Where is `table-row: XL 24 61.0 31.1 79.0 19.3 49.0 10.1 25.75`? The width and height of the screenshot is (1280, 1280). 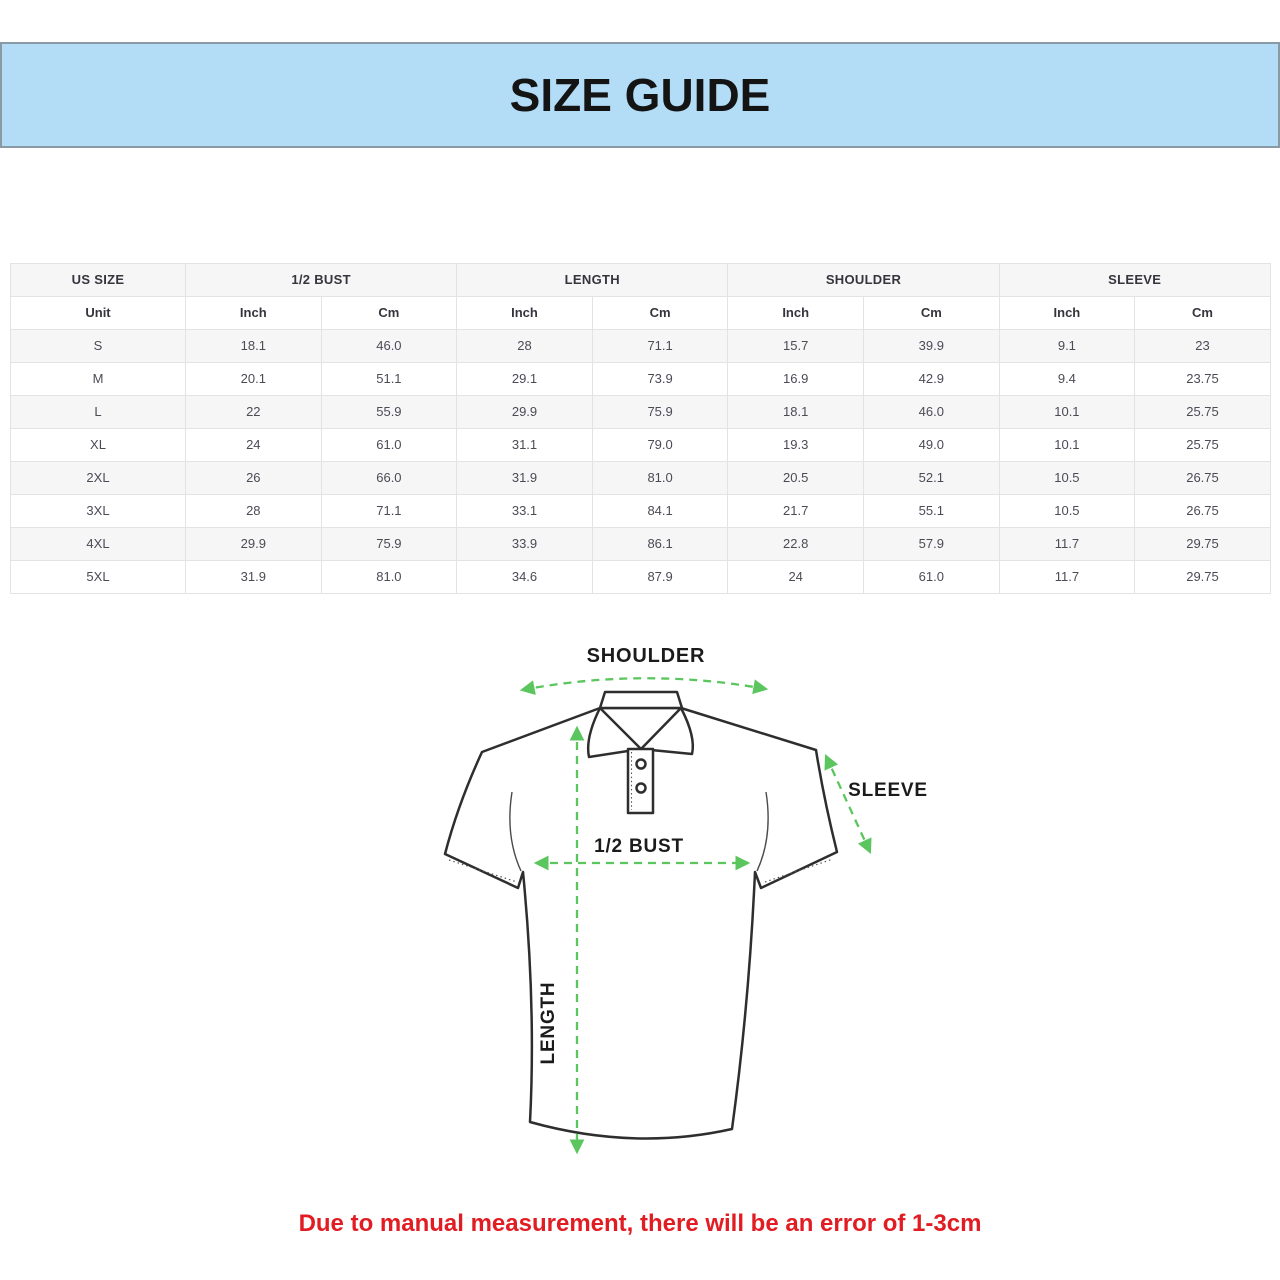
table-row: XL 24 61.0 31.1 79.0 19.3 49.0 10.1 25.75 is located at coordinates (640, 445).